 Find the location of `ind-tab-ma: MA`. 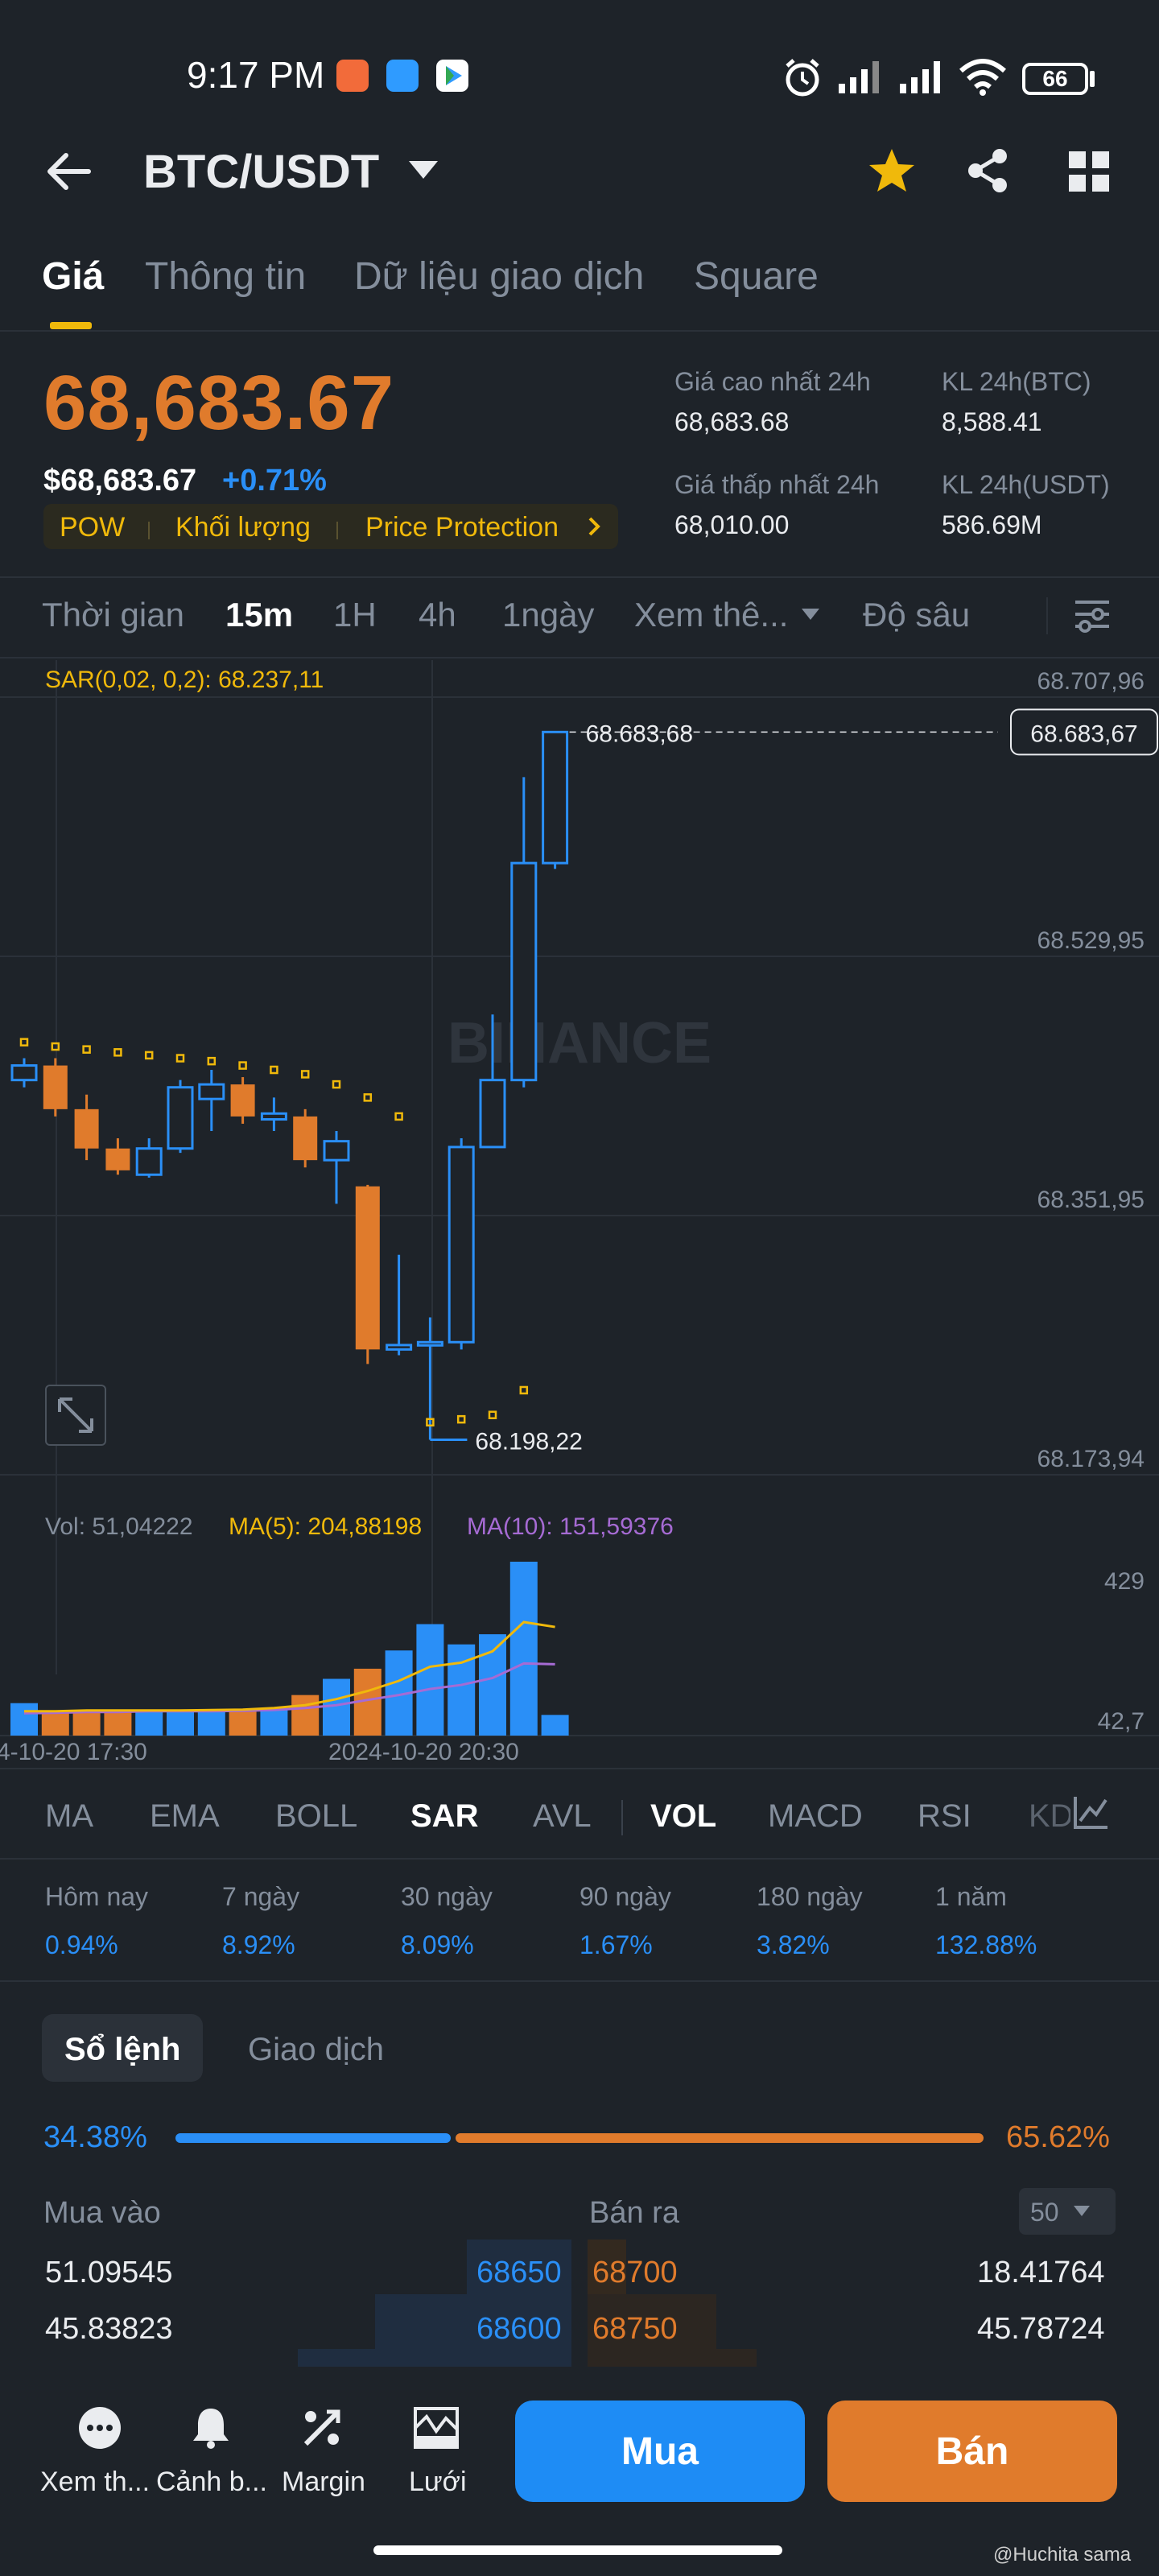

ind-tab-ma: MA is located at coordinates (69, 1816).